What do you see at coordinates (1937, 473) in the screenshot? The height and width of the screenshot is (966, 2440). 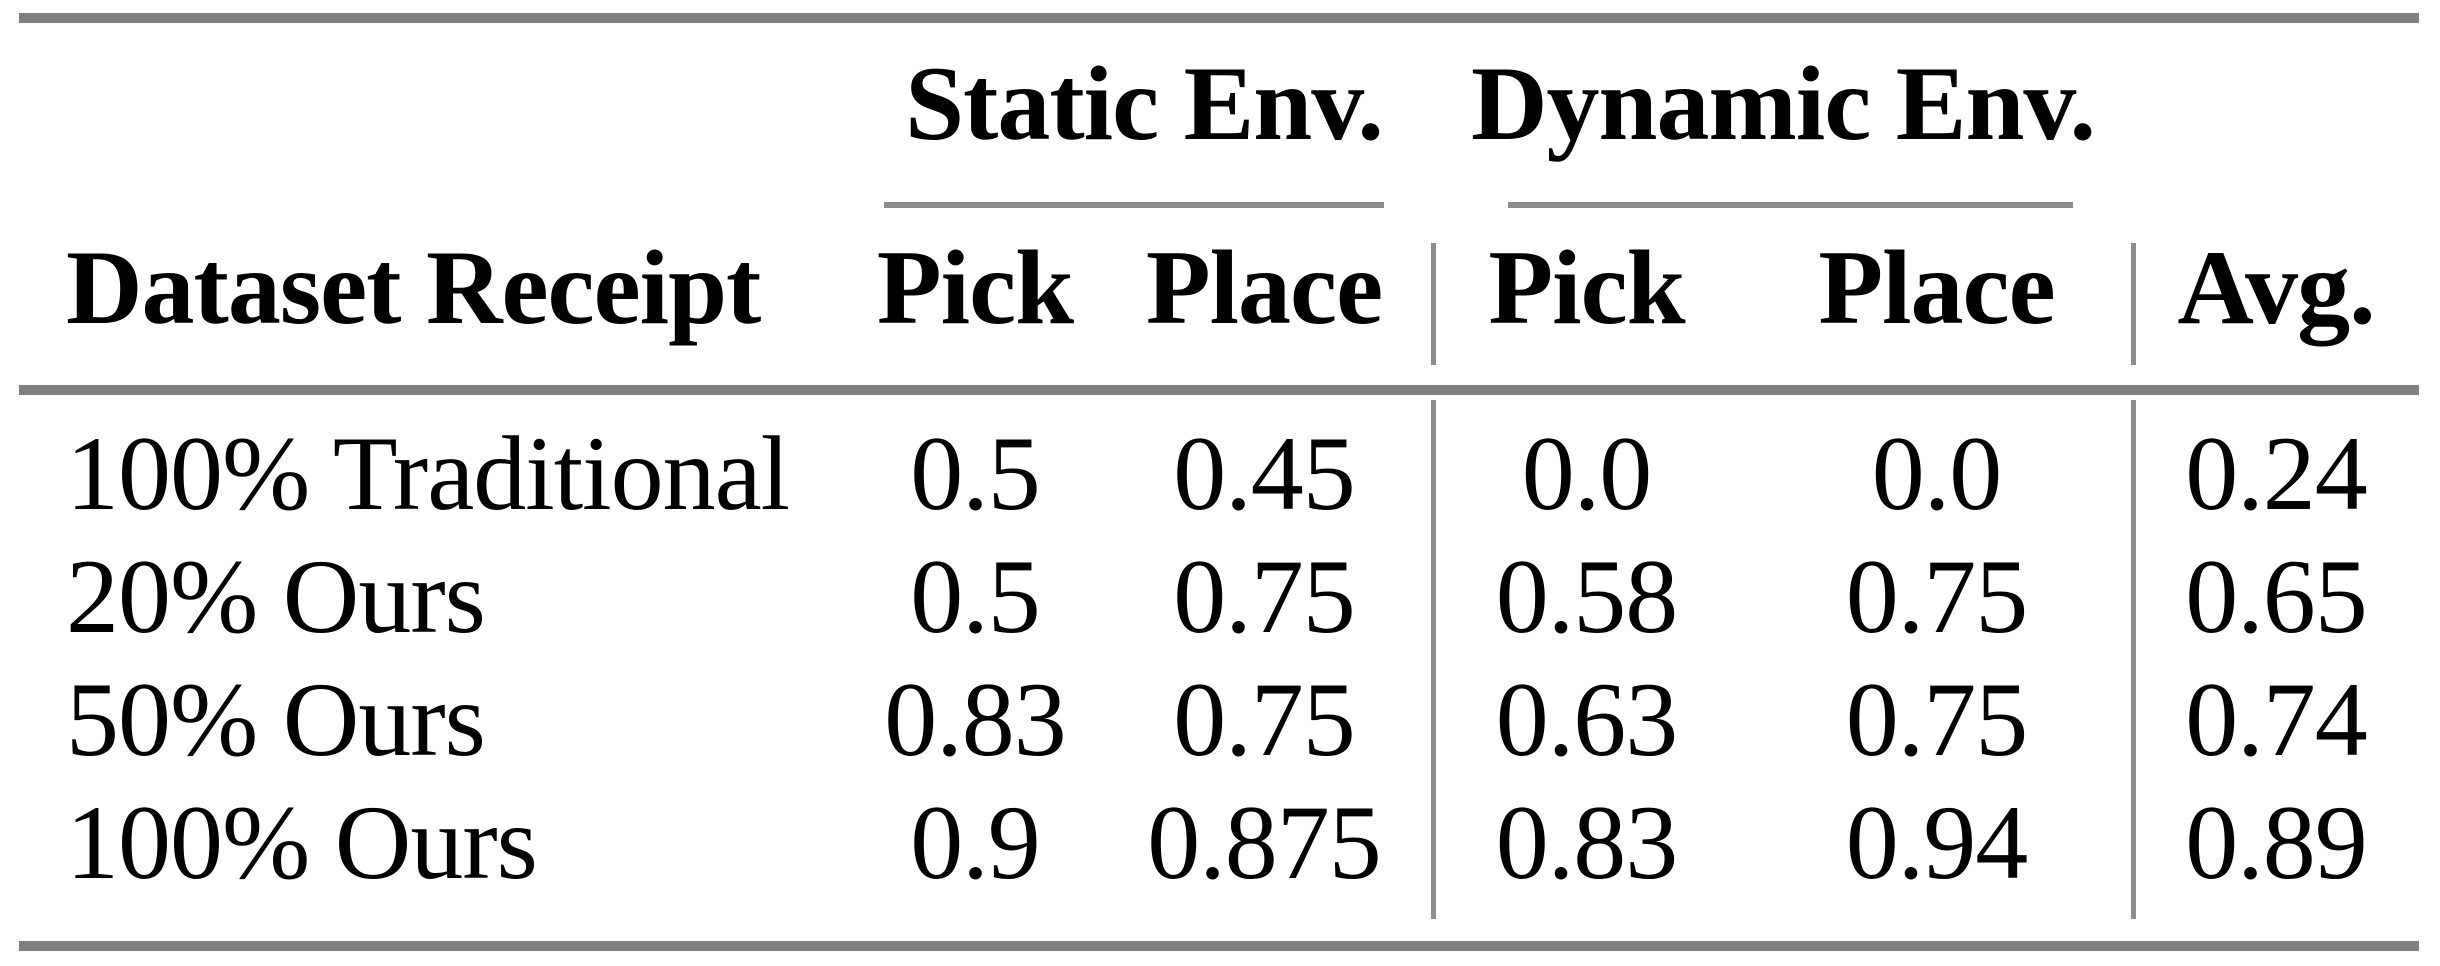 I see `cell-dynamic-place: 0.0` at bounding box center [1937, 473].